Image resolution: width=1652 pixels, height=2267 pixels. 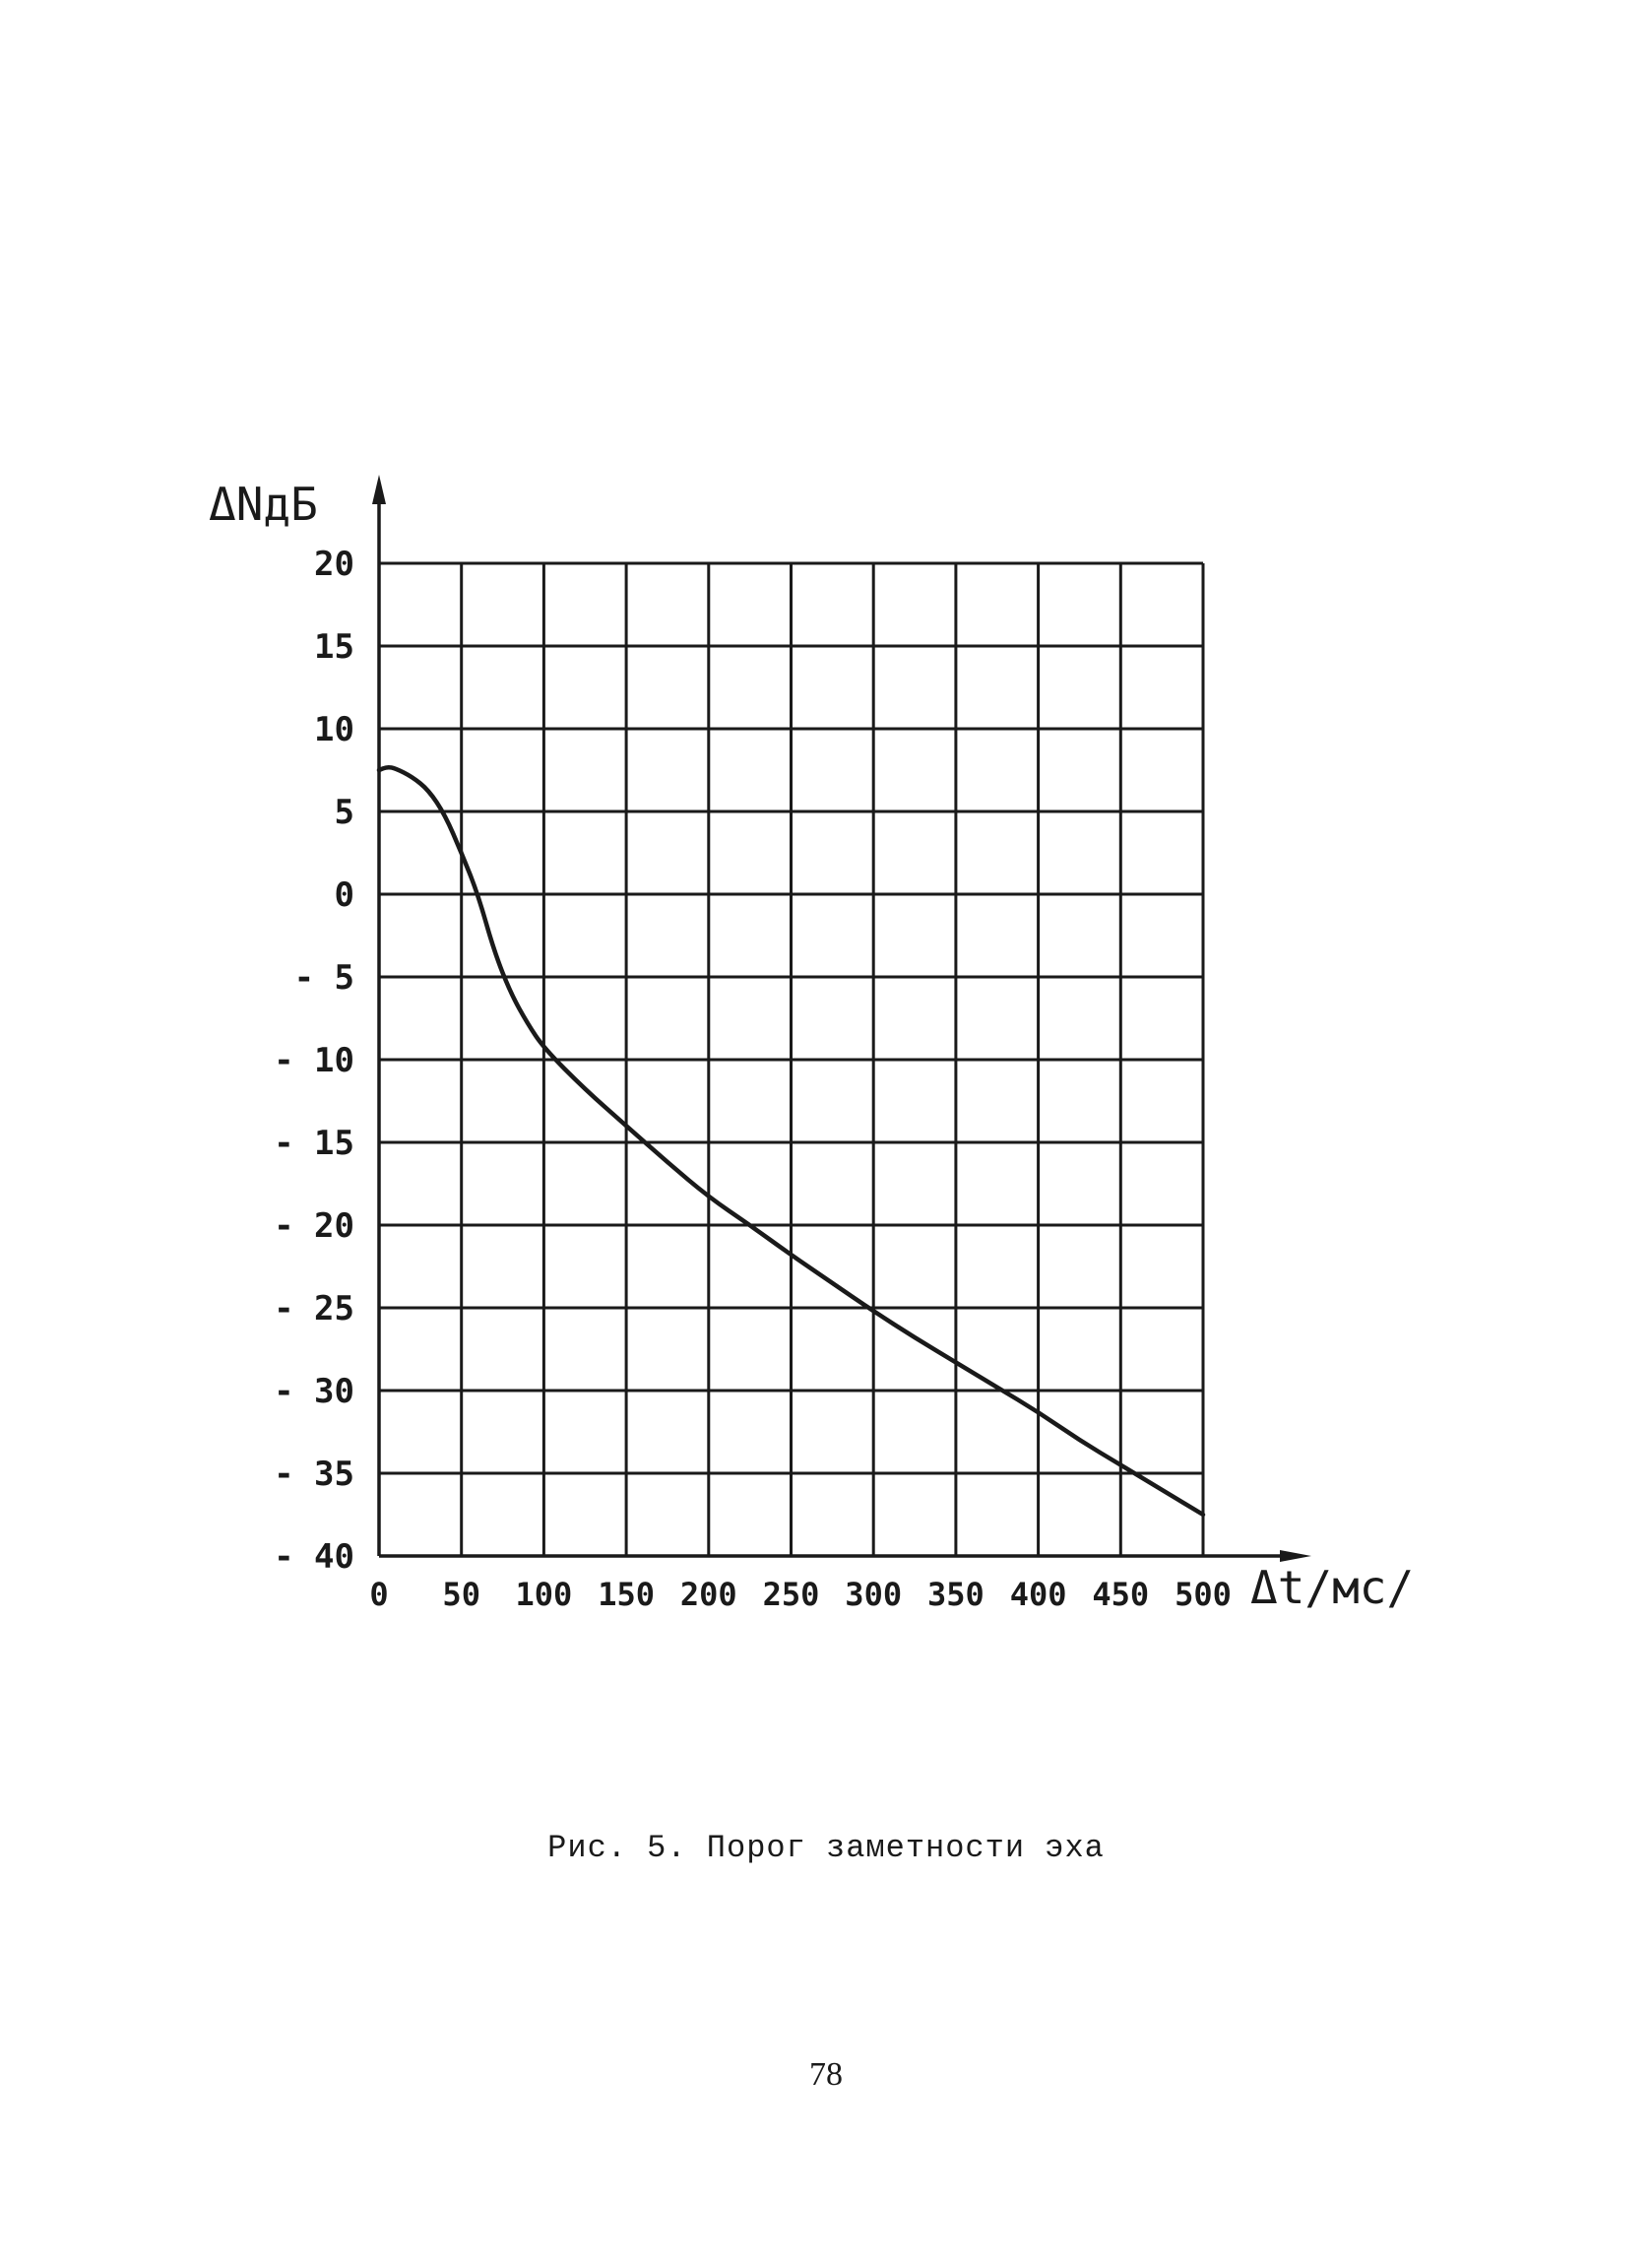 What do you see at coordinates (1332, 1587) in the screenshot?
I see `x-axis-label: Δt/мс/` at bounding box center [1332, 1587].